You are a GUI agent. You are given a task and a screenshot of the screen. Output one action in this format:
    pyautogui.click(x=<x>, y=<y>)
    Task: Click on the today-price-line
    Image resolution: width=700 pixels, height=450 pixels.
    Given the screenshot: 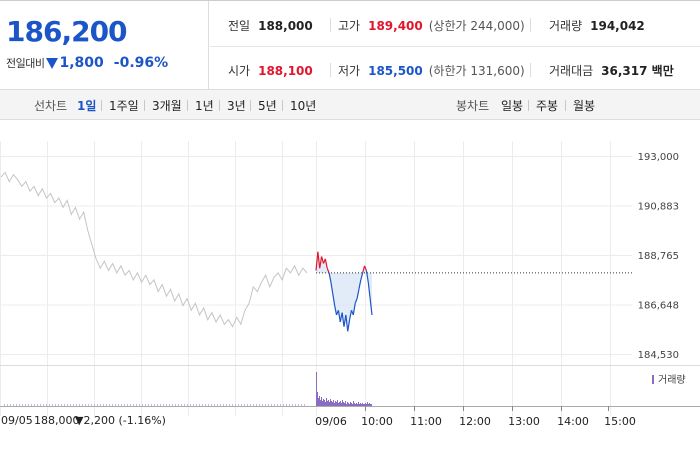 What is the action you would take?
    pyautogui.click(x=344, y=291)
    